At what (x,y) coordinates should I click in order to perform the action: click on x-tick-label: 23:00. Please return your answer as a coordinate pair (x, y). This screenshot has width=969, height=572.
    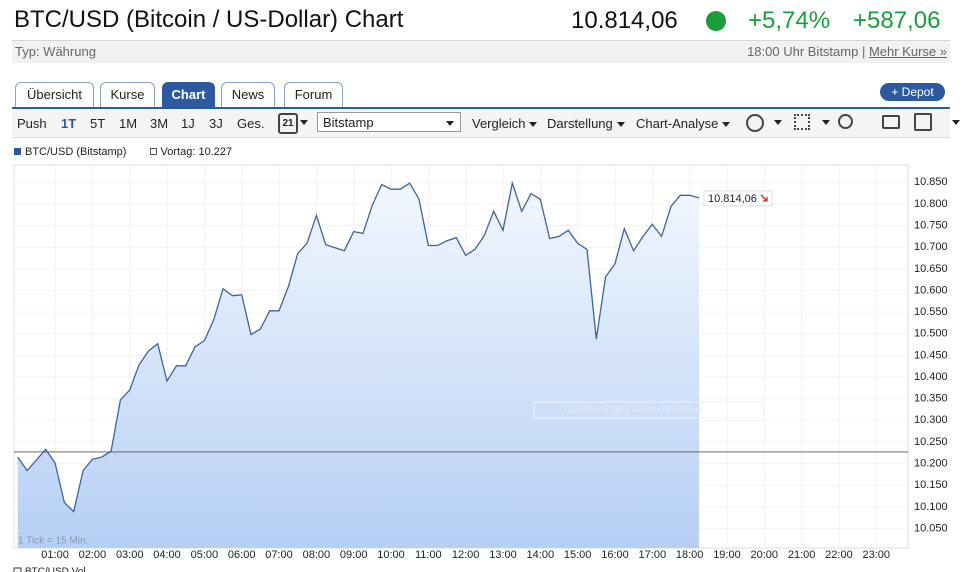
    Looking at the image, I should click on (877, 555).